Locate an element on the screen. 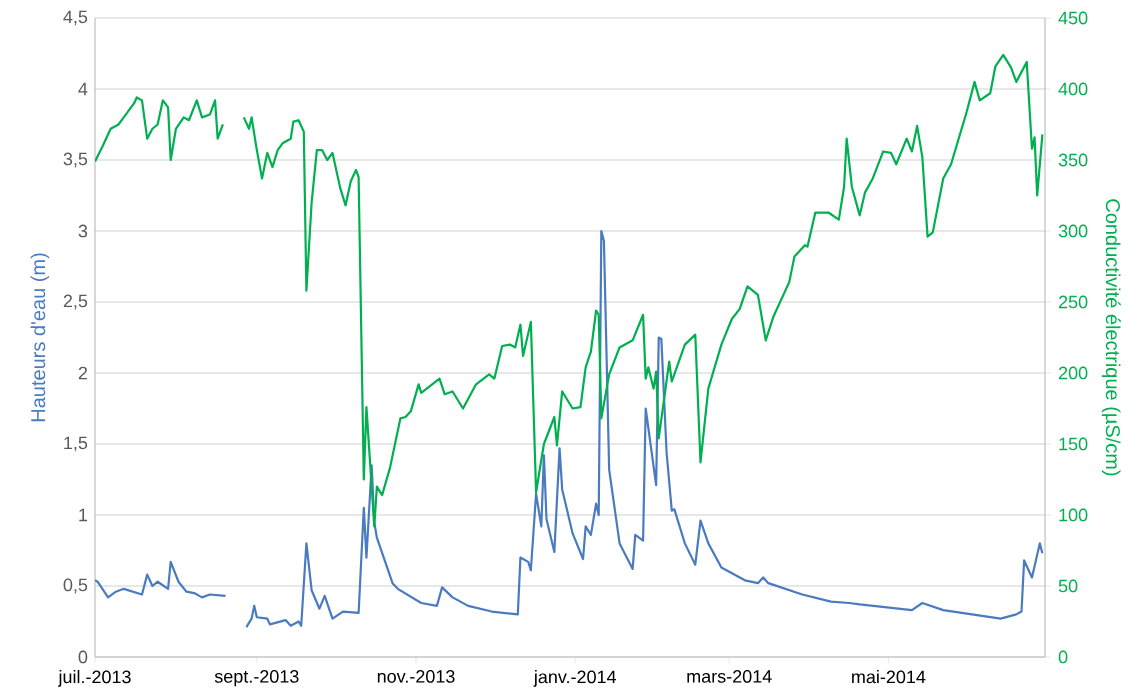  y-tick-label: 1 is located at coordinates (83, 515).